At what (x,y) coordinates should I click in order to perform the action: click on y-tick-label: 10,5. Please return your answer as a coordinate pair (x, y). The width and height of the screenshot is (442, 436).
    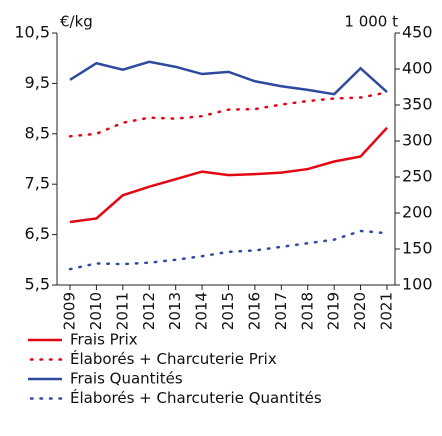
    Looking at the image, I should click on (32, 32).